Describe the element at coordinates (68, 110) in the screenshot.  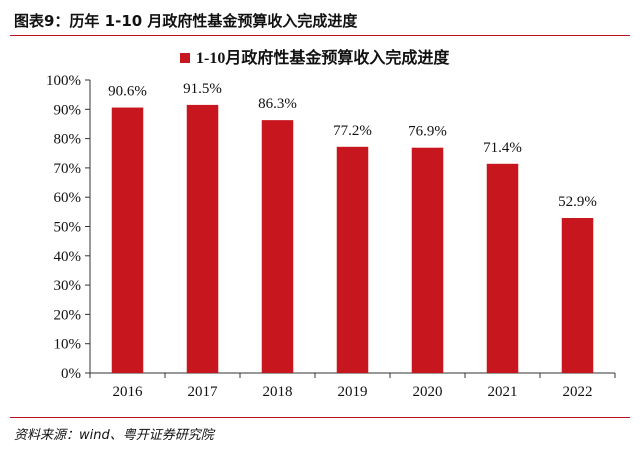
I see `y-tick-label: 90%` at that location.